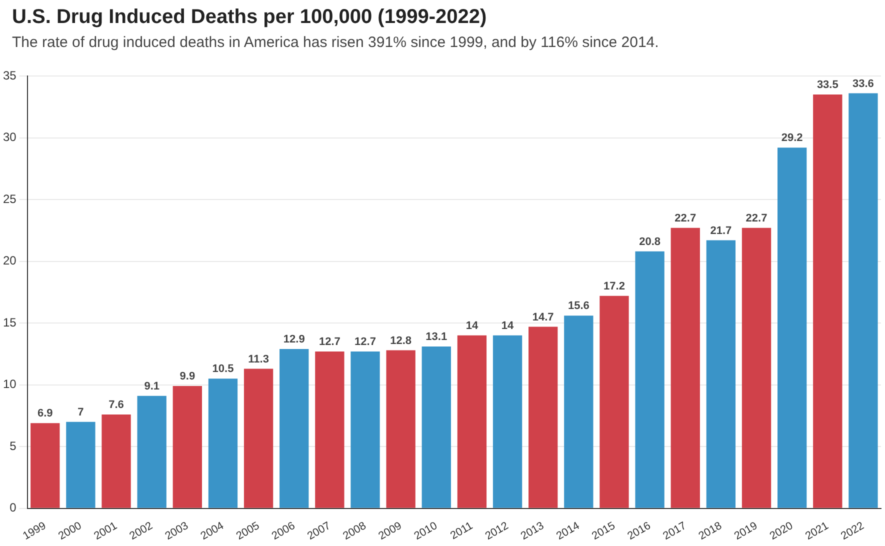 The image size is (885, 546). What do you see at coordinates (188, 376) in the screenshot?
I see `data-label: 9.9` at bounding box center [188, 376].